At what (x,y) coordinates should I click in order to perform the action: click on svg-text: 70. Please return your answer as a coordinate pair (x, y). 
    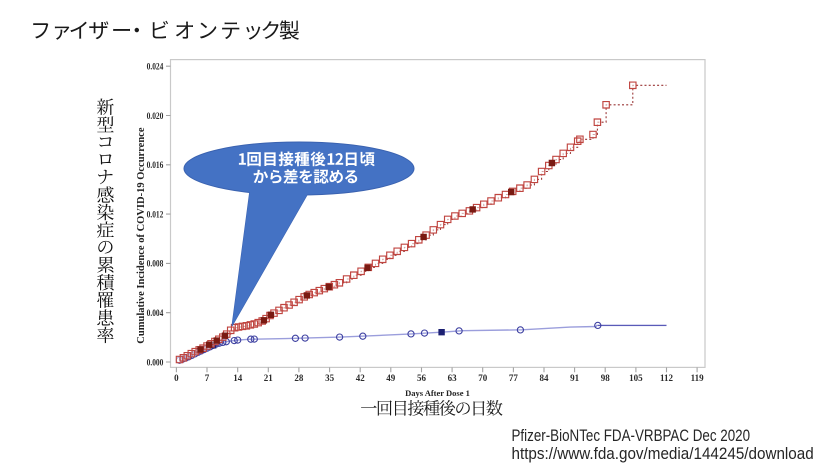
    Looking at the image, I should click on (483, 378).